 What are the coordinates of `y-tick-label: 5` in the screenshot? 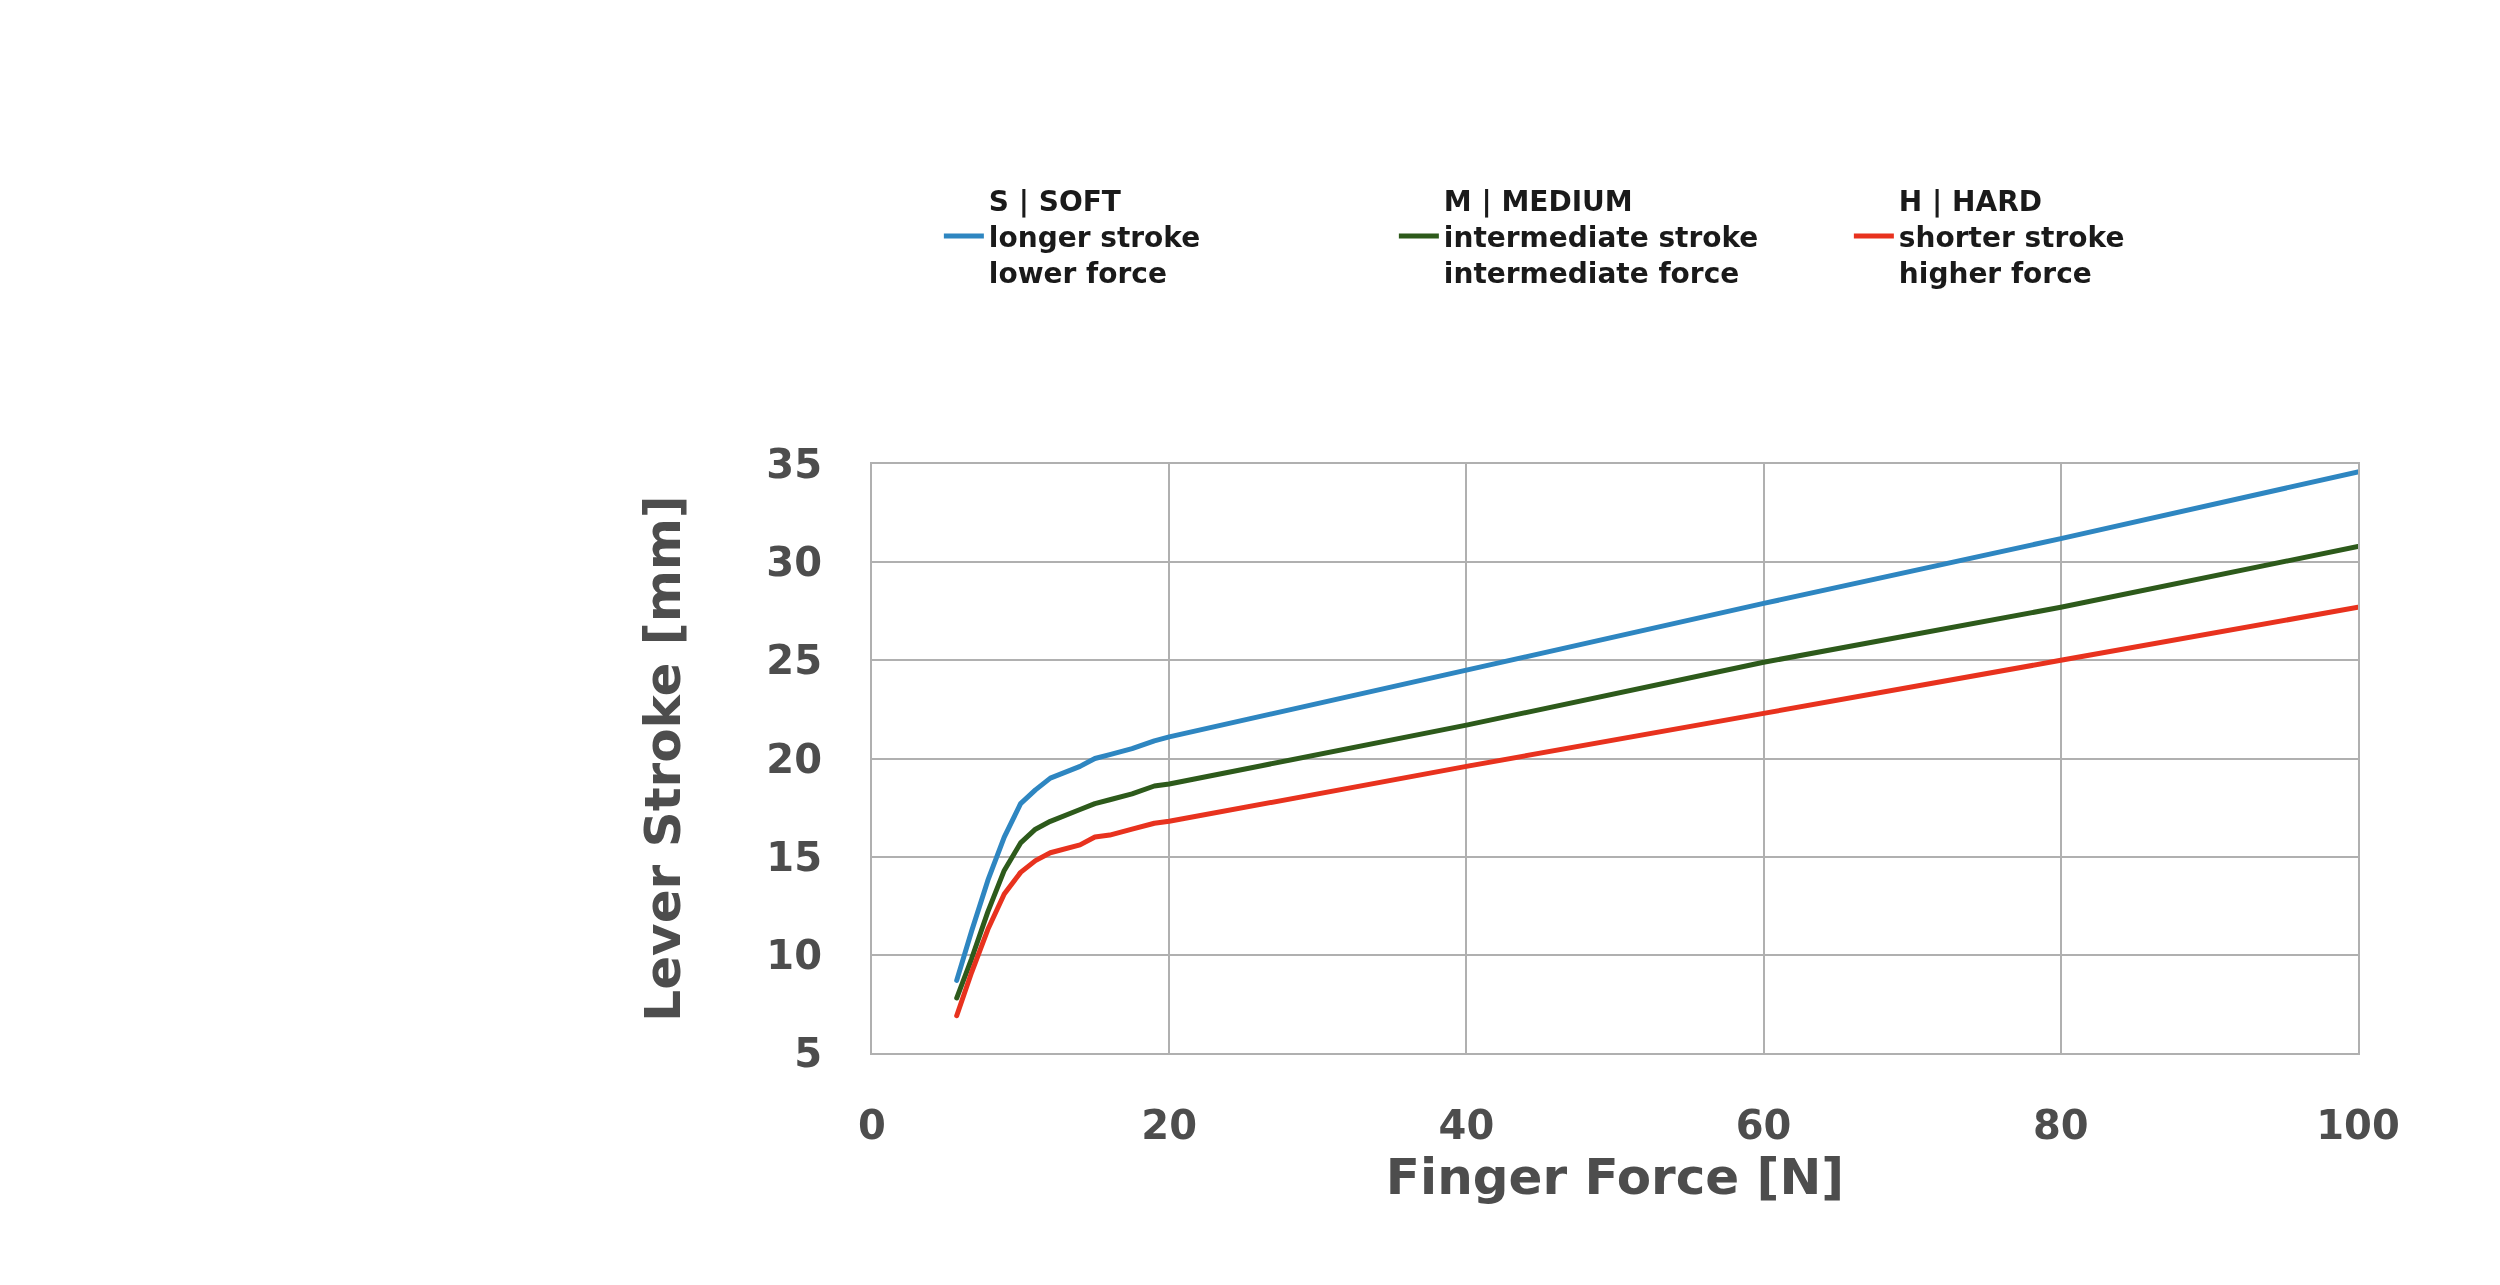 It's located at (808, 1053).